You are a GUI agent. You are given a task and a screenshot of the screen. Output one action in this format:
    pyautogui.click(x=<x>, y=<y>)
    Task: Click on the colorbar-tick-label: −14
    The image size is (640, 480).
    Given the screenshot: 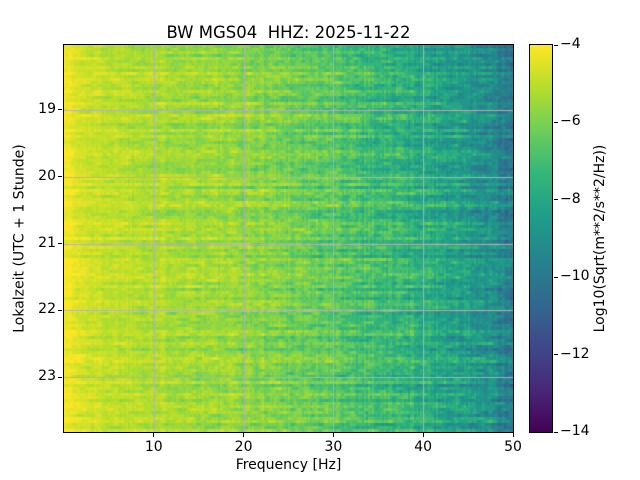 What is the action you would take?
    pyautogui.click(x=575, y=431)
    